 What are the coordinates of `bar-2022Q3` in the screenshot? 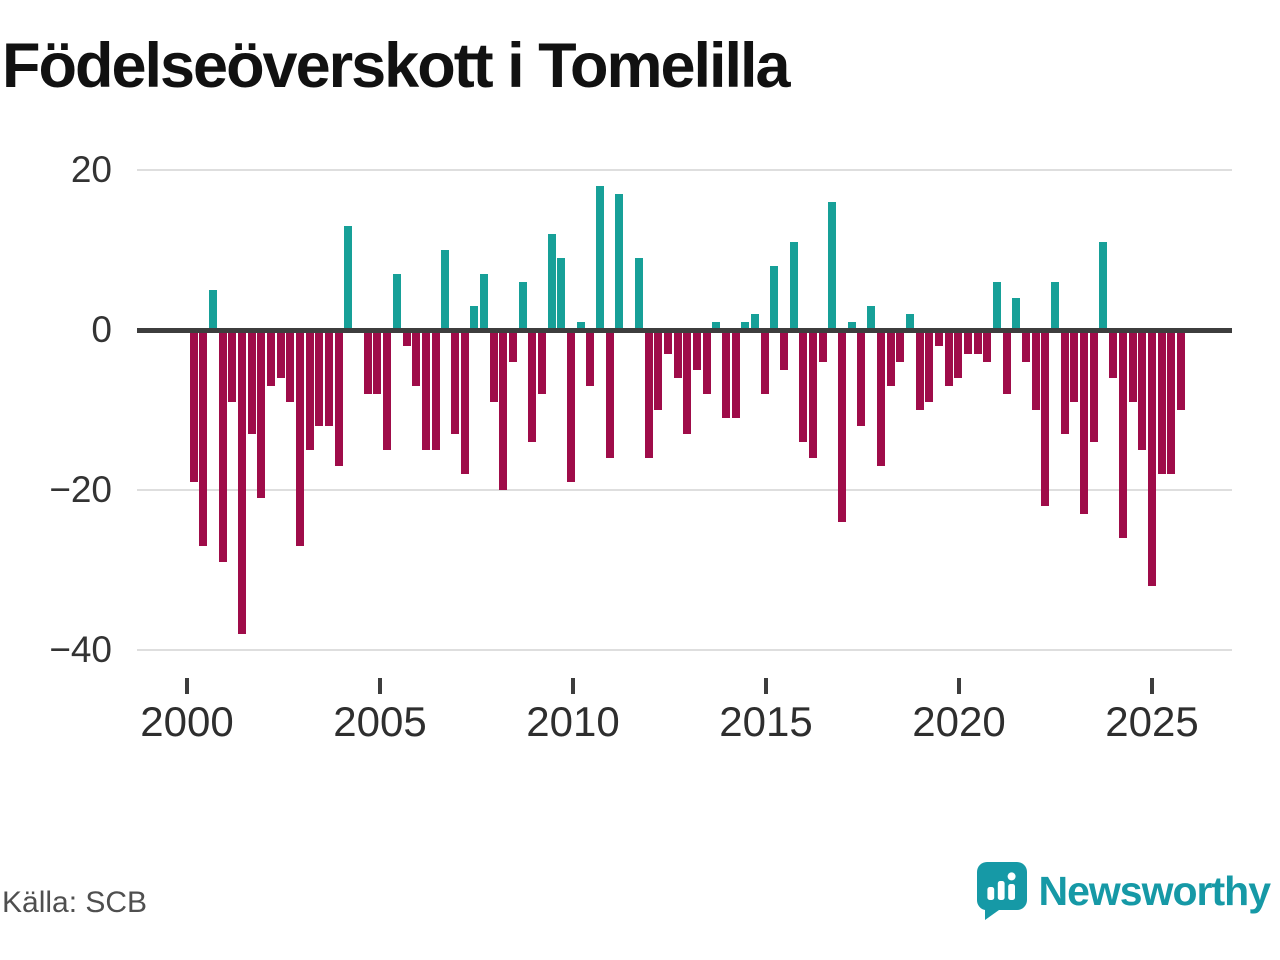 It's located at (1064, 382).